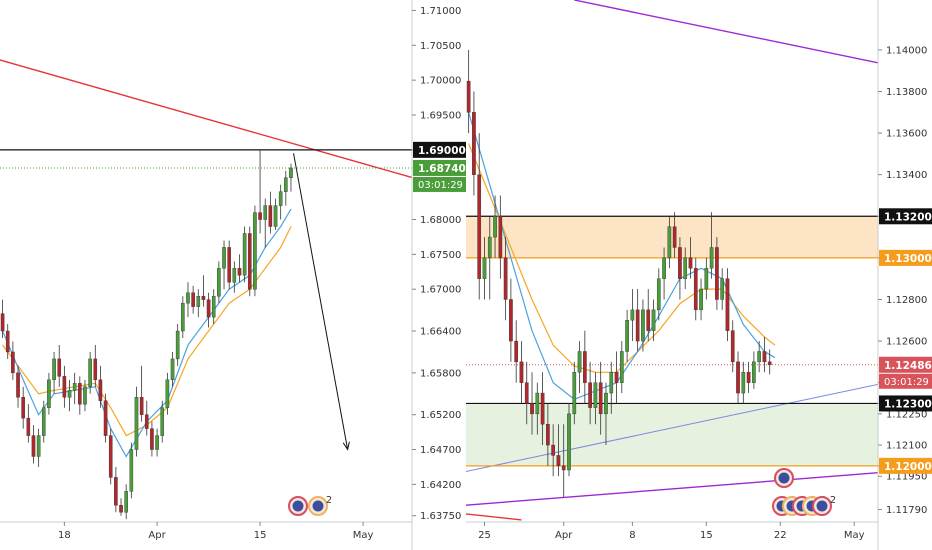 The width and height of the screenshot is (932, 550). Describe the element at coordinates (676, 428) in the screenshot. I see `blue-trend-line` at that location.